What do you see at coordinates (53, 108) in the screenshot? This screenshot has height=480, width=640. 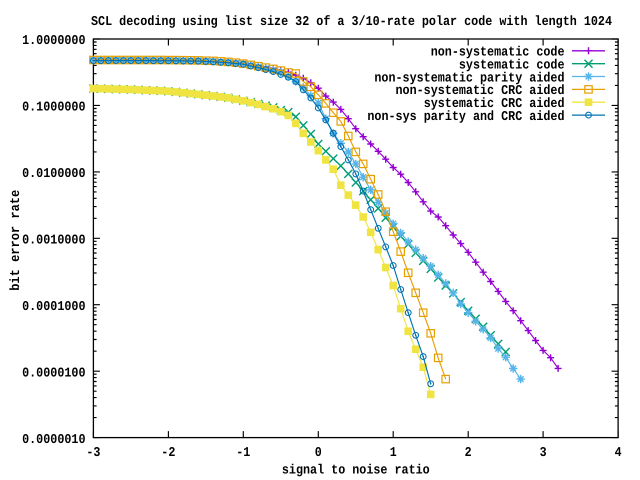 I see `svg-text: 0.1000000` at bounding box center [53, 108].